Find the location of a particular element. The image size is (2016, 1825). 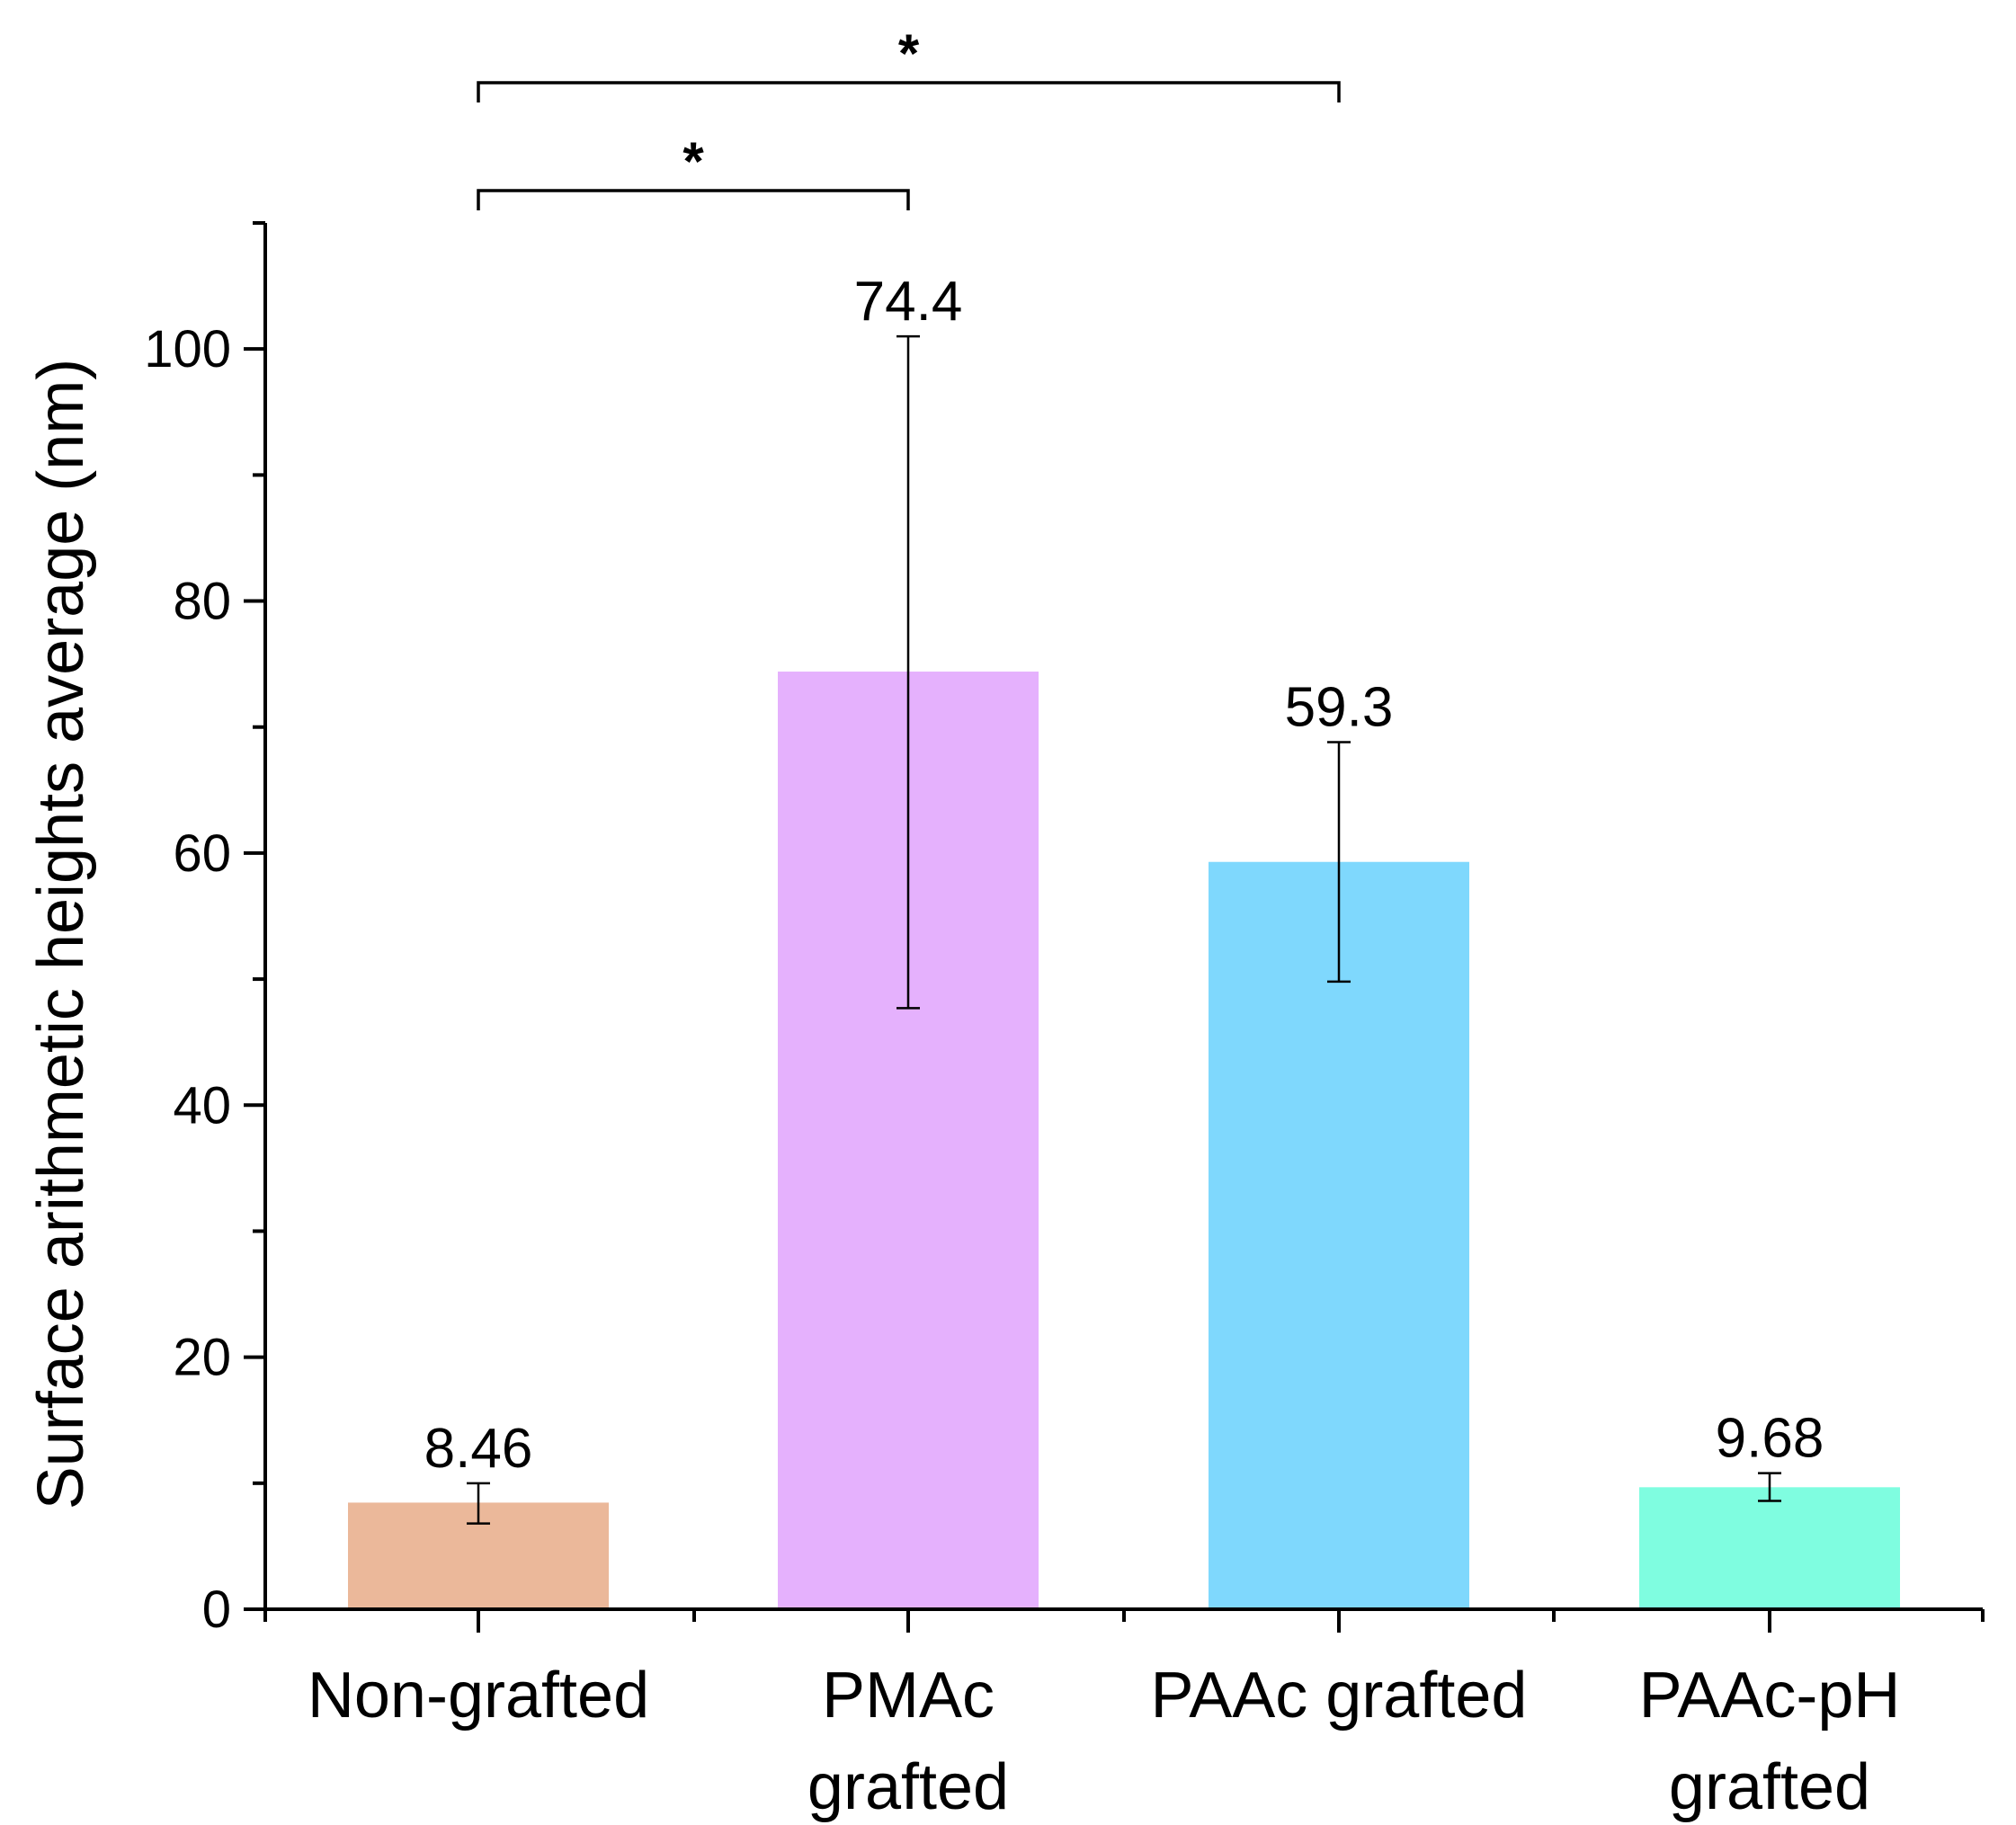

y-tick-label-0: 0 is located at coordinates (216, 1609).